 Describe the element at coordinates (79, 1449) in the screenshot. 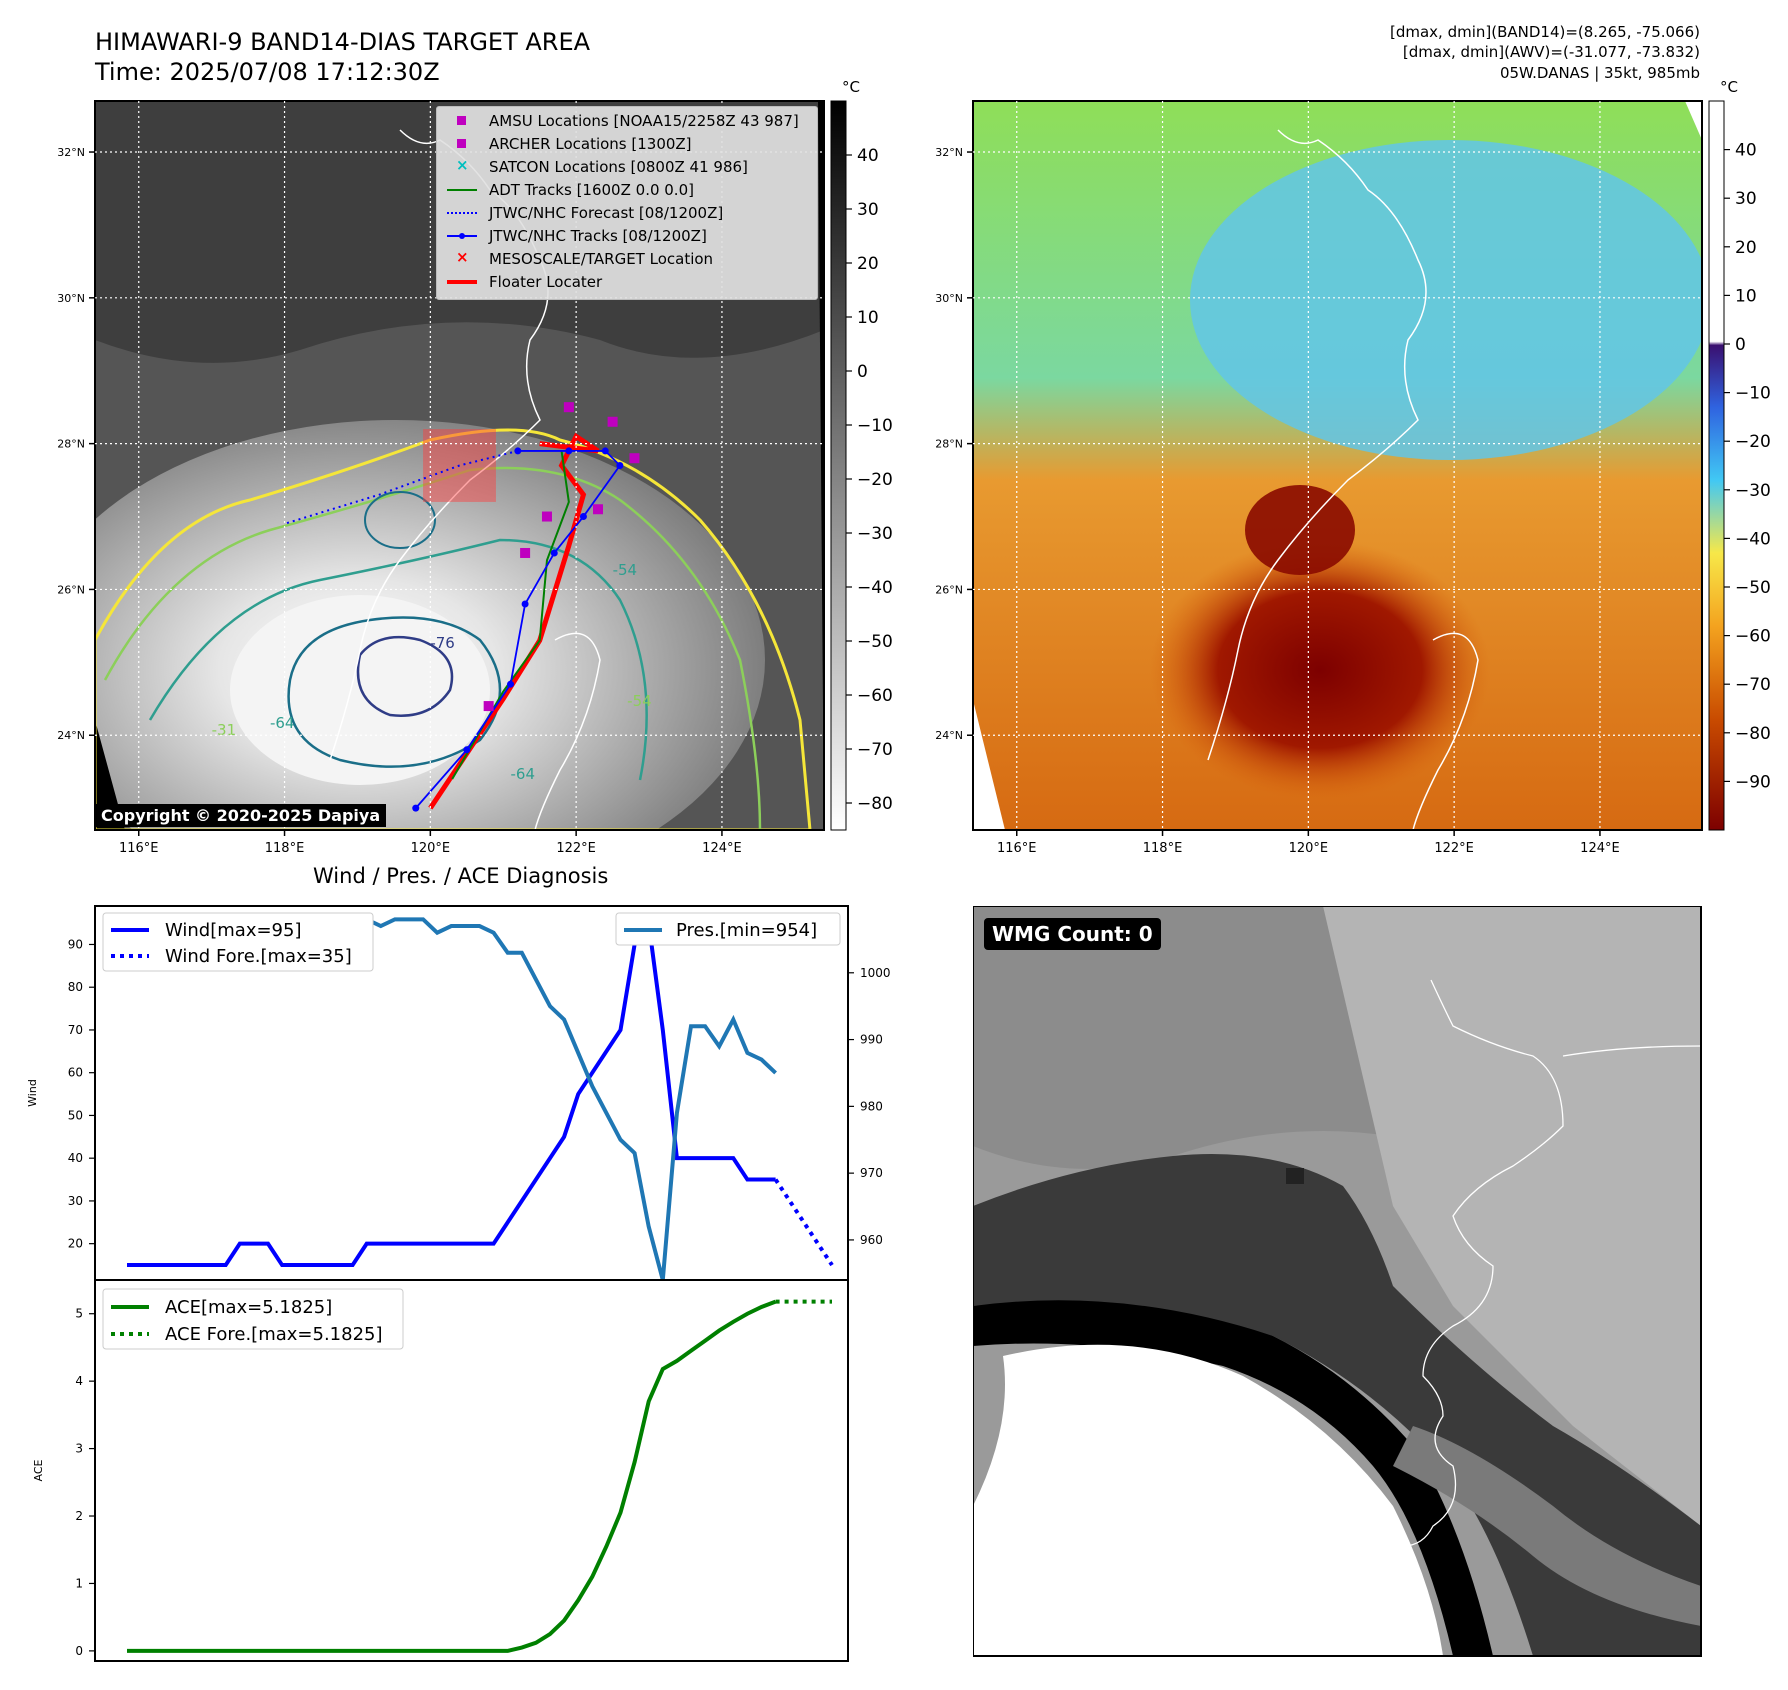

I see `ace-tick-label: 3` at that location.